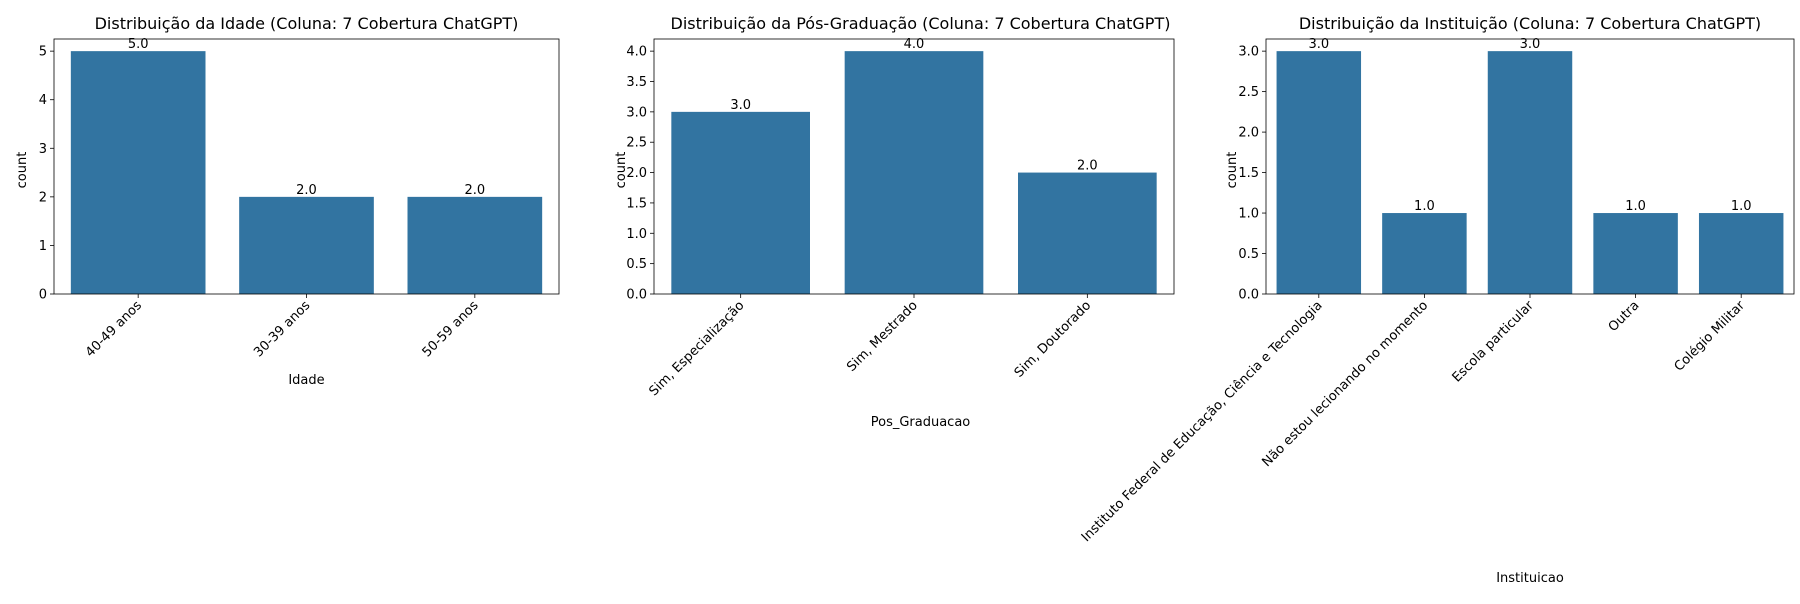  Describe the element at coordinates (921, 422) in the screenshot. I see `x-axis-label: Pos_Graduacao` at that location.